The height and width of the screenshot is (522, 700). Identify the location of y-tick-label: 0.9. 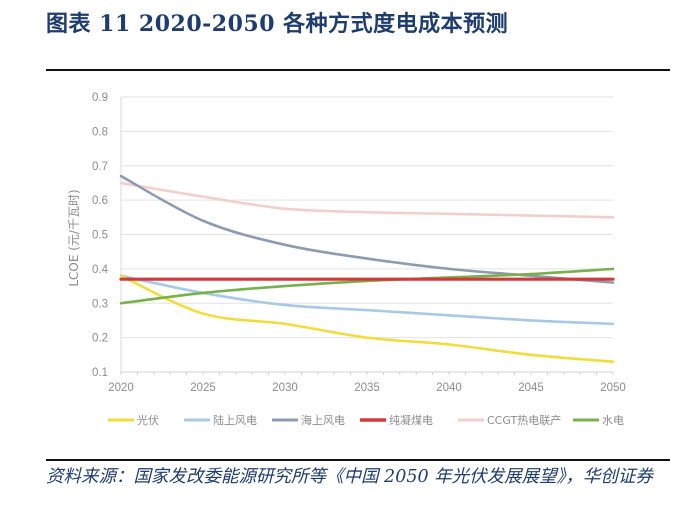
(100, 98).